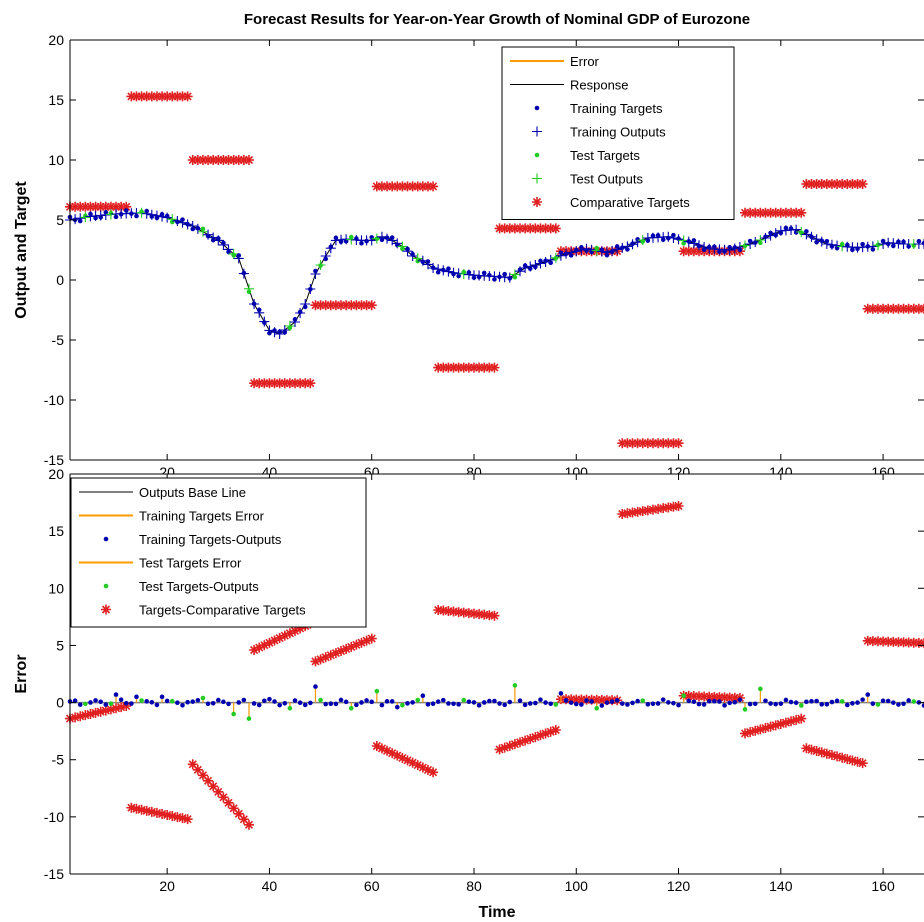 Image resolution: width=924 pixels, height=922 pixels. Describe the element at coordinates (106, 586) in the screenshot. I see `bottom-legend-marker-sample` at that location.